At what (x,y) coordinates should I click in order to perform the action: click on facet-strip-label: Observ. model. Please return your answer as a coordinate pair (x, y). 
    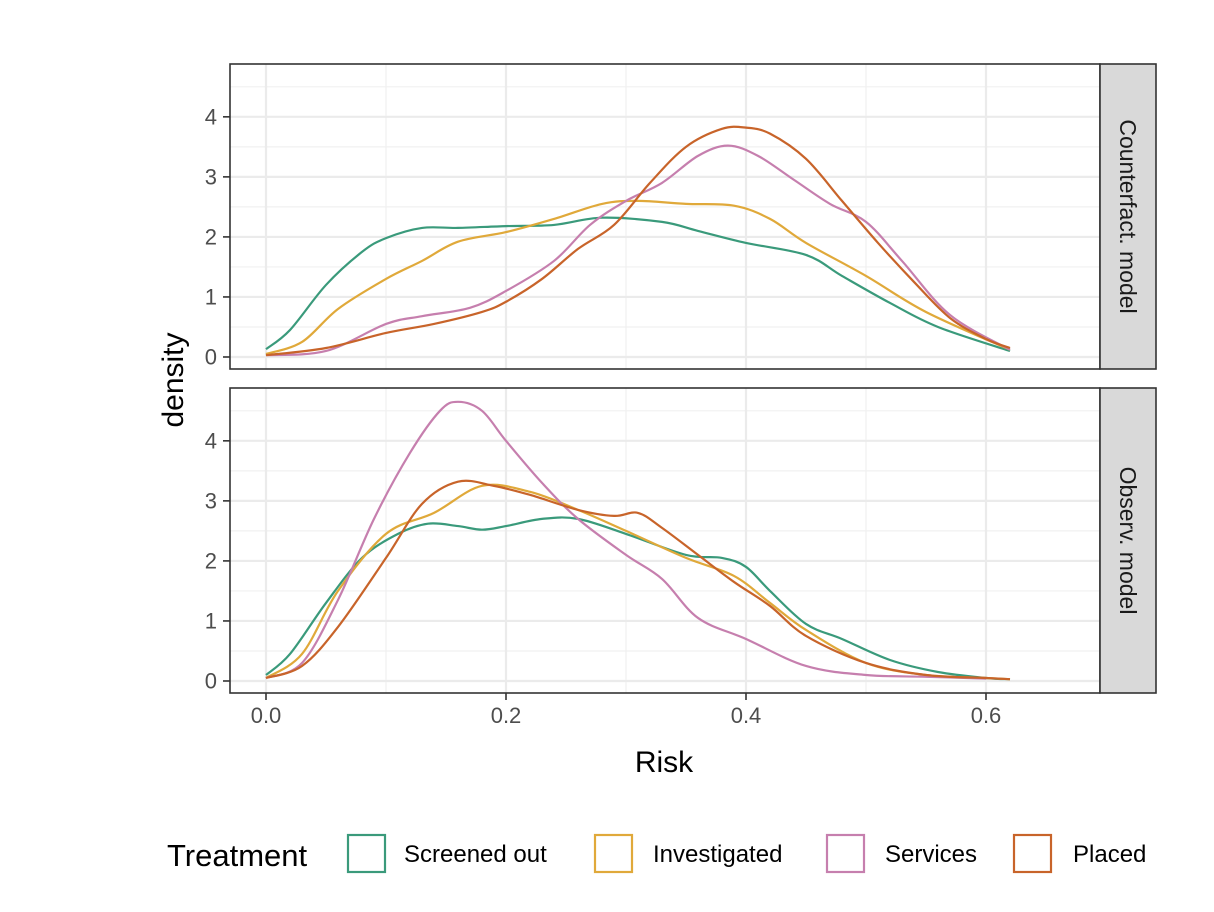
    Looking at the image, I should click on (1128, 541).